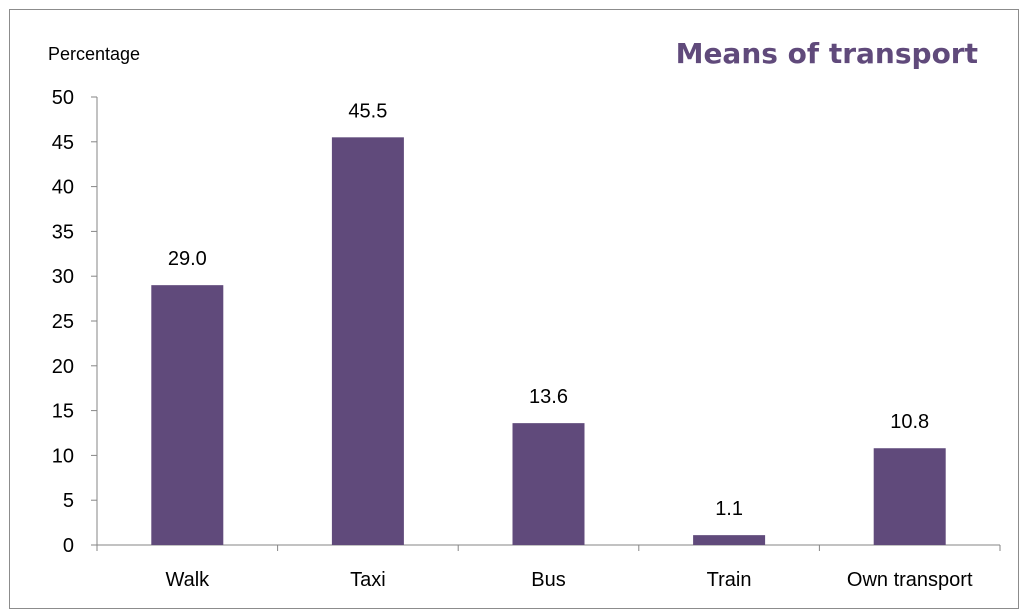 The height and width of the screenshot is (609, 1021). What do you see at coordinates (187, 580) in the screenshot?
I see `x-tick-label: Walk` at bounding box center [187, 580].